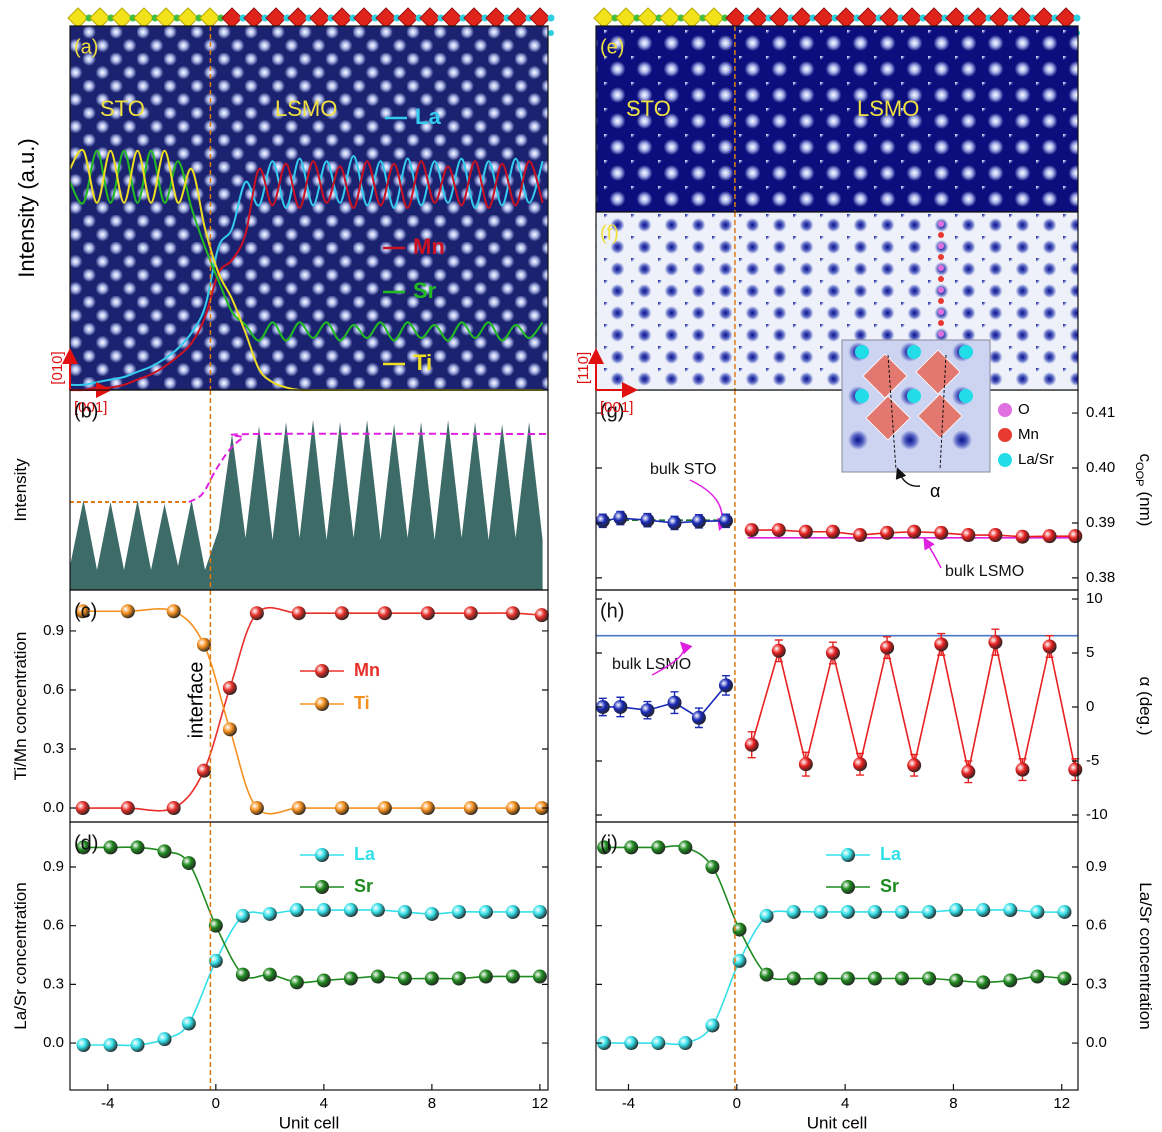 The height and width of the screenshot is (1132, 1162). I want to click on x-tick-label: 4, so click(324, 1103).